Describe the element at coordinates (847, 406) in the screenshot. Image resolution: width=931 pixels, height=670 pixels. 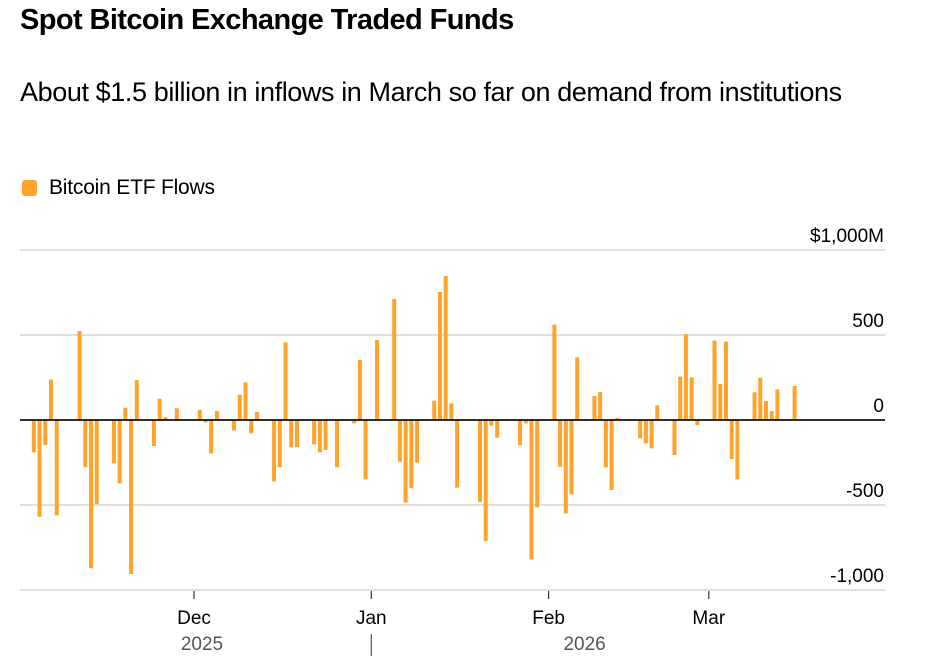
I see `y-axis-labels: $1,000M 500 0 -500 -1,000` at that location.